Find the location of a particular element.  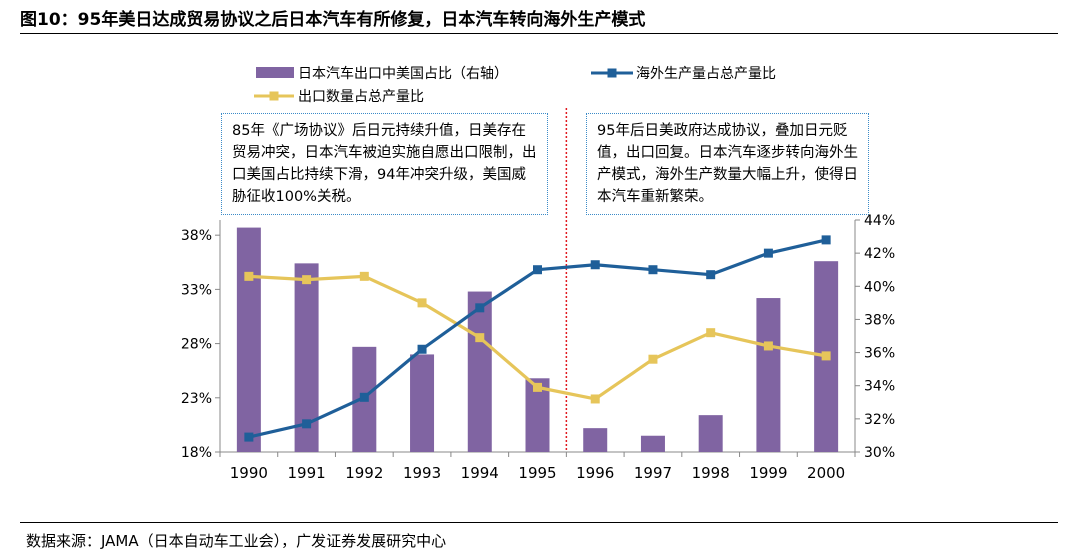

right-tick-label: 30% is located at coordinates (879, 453).